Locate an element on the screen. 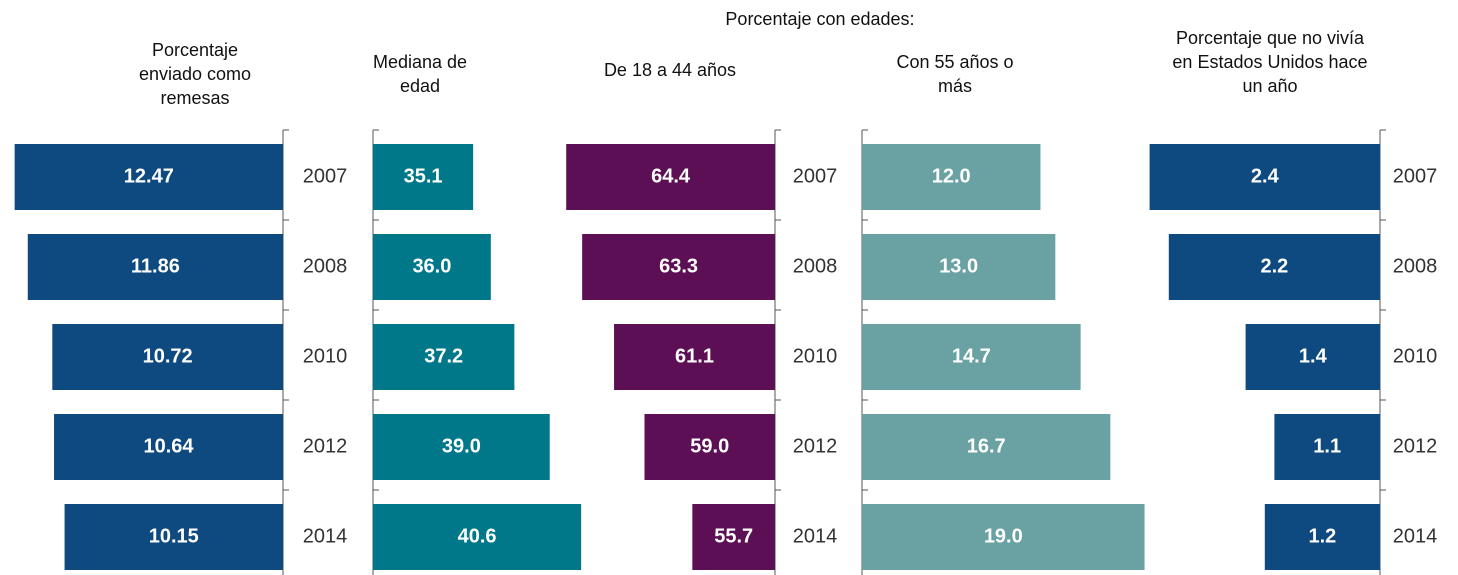 The height and width of the screenshot is (575, 1458). header: Porcentaje con edades: is located at coordinates (819, 19).